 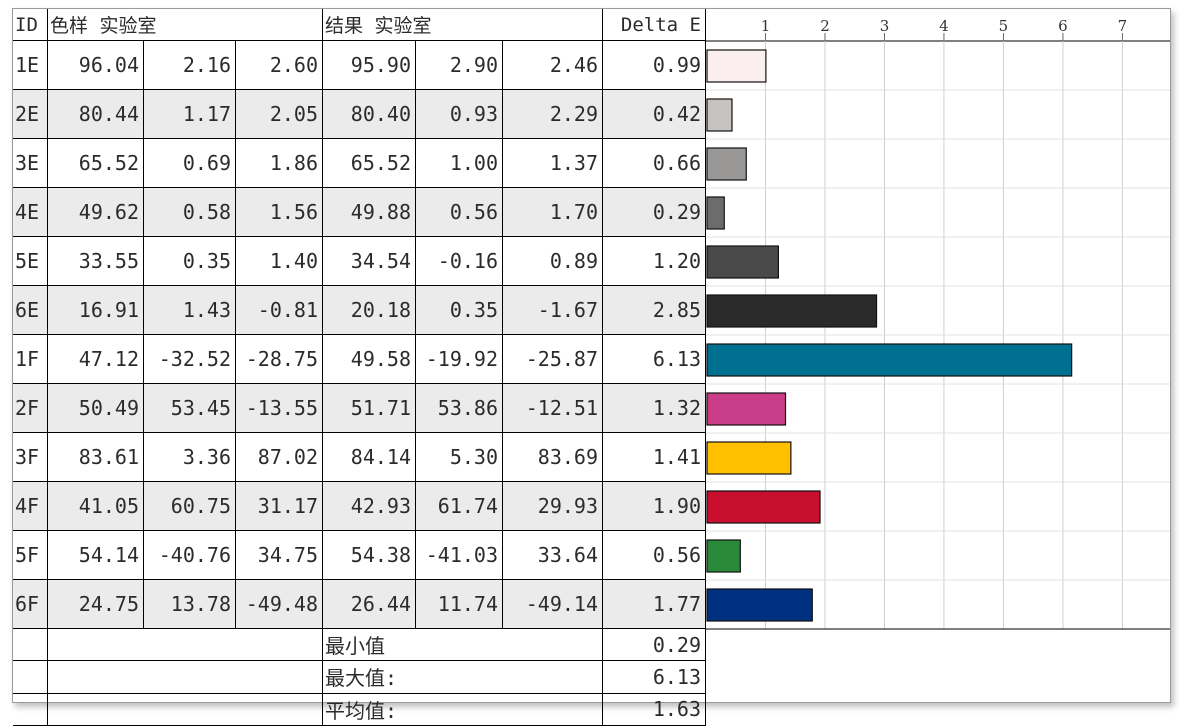 What do you see at coordinates (190, 506) in the screenshot?
I see `sample-lab-value: 60.75` at bounding box center [190, 506].